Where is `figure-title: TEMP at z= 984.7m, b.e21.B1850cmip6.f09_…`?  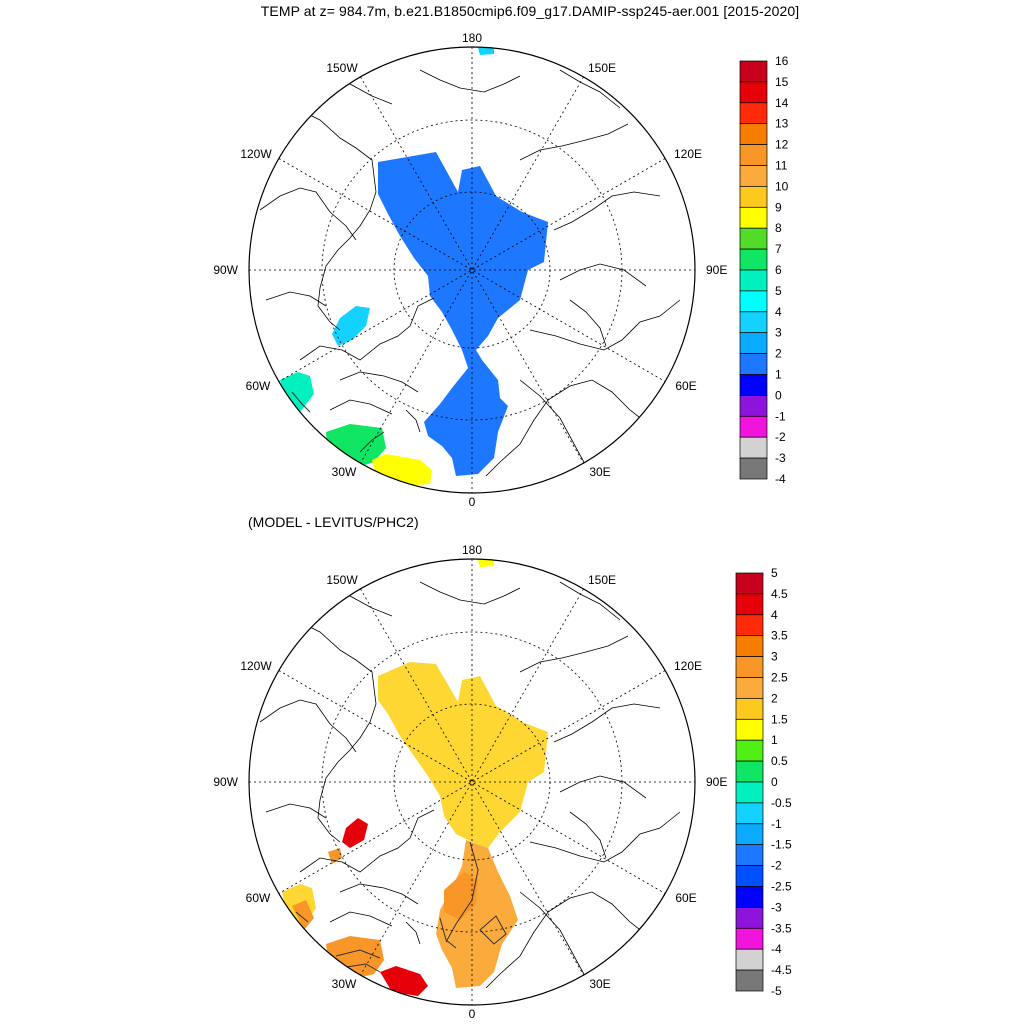
figure-title: TEMP at z= 984.7m, b.e21.B1850cmip6.f09_… is located at coordinates (530, 11).